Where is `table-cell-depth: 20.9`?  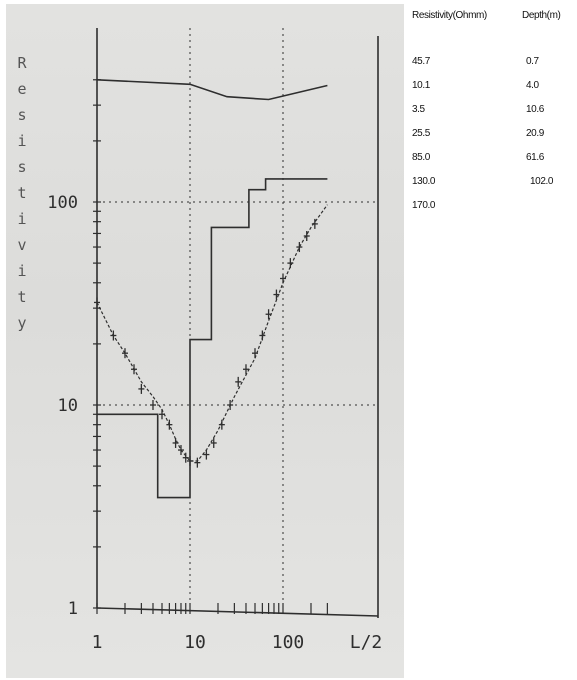
table-cell-depth: 20.9 is located at coordinates (535, 133).